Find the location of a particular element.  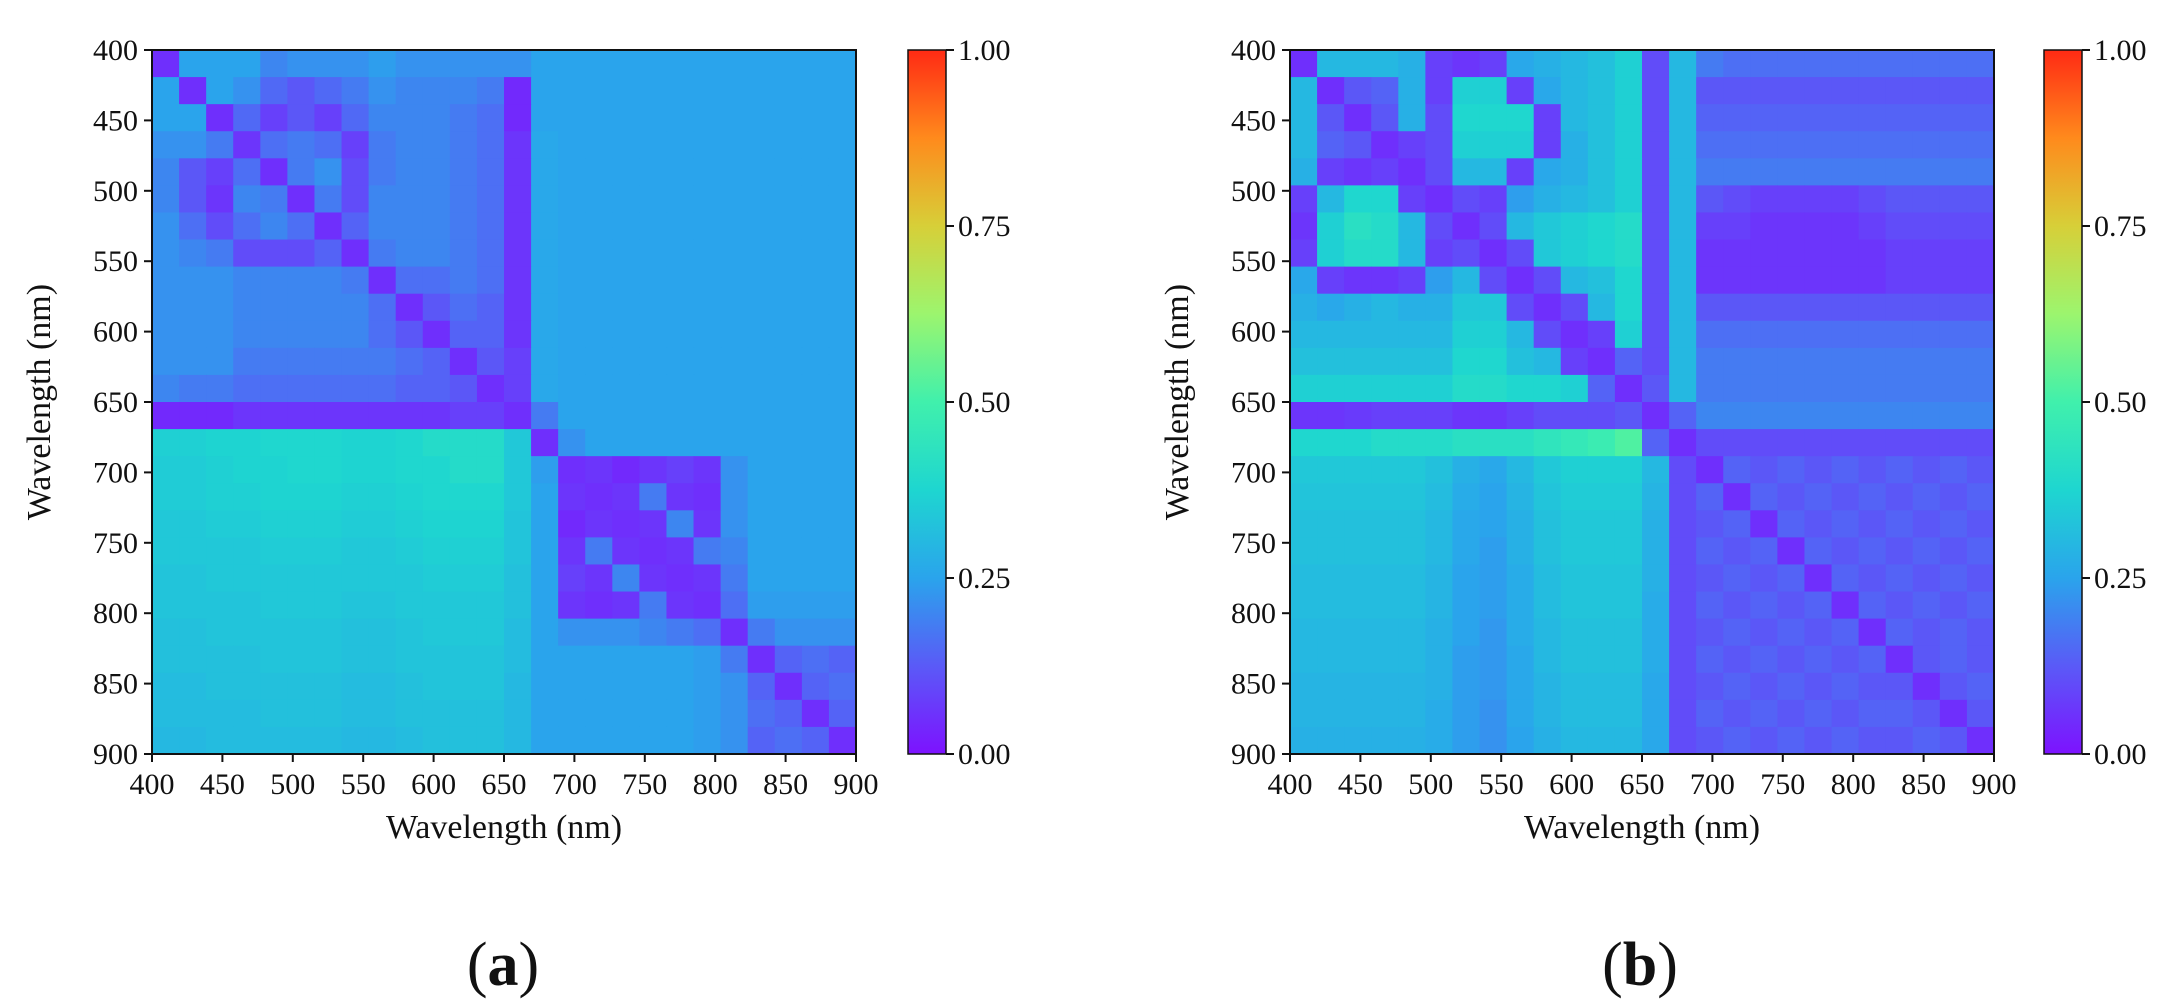

y-tick-label: 550 is located at coordinates (1253, 261).